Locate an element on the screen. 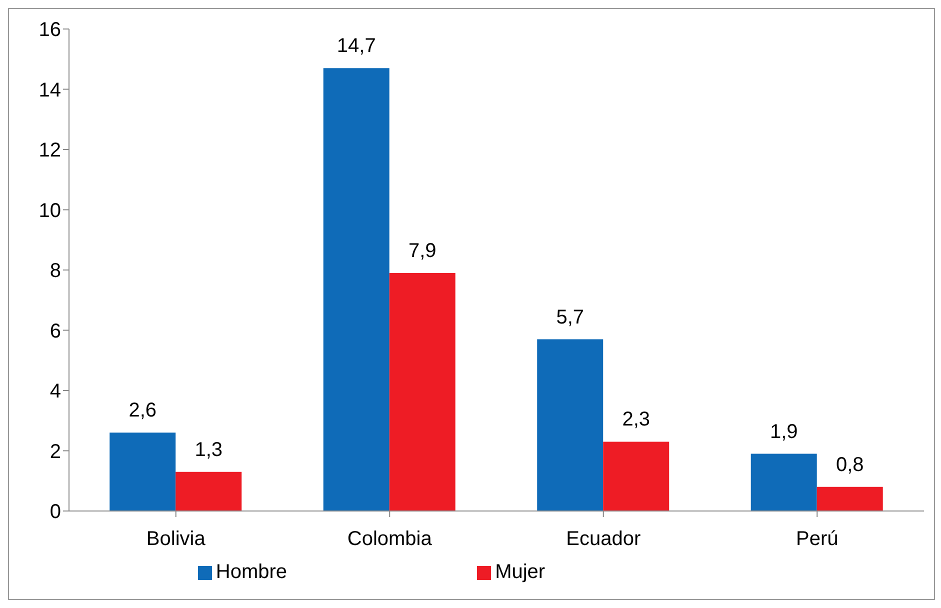 This screenshot has width=941, height=608. x-tick-label: Bolivia is located at coordinates (176, 539).